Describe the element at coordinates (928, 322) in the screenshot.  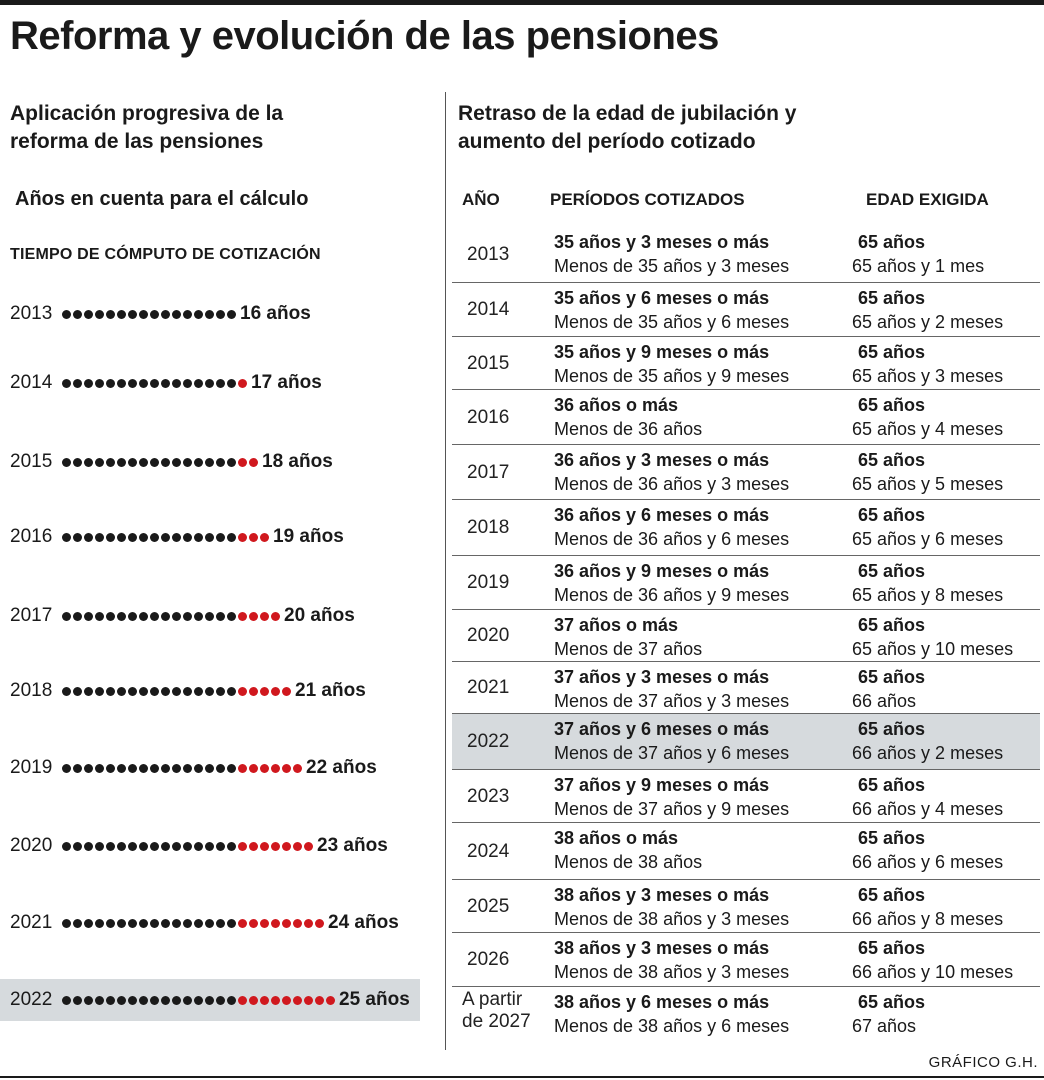
I see `age-required: 65 años y 2 meses` at that location.